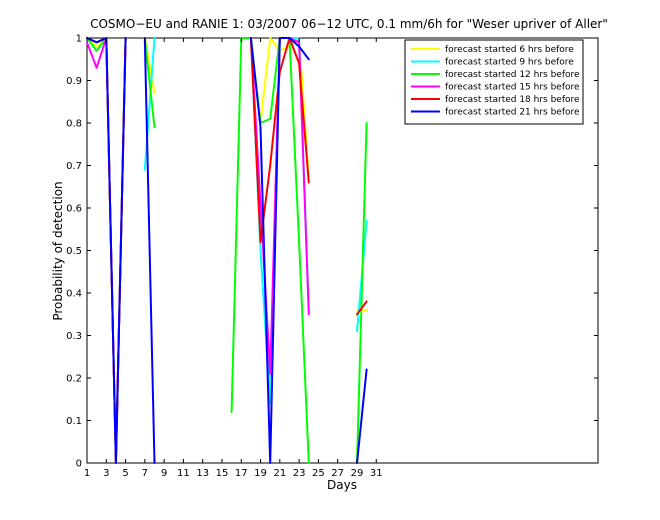 This screenshot has width=660, height=520. Describe the element at coordinates (79, 464) in the screenshot. I see `y-tick-label-0: 0` at that location.